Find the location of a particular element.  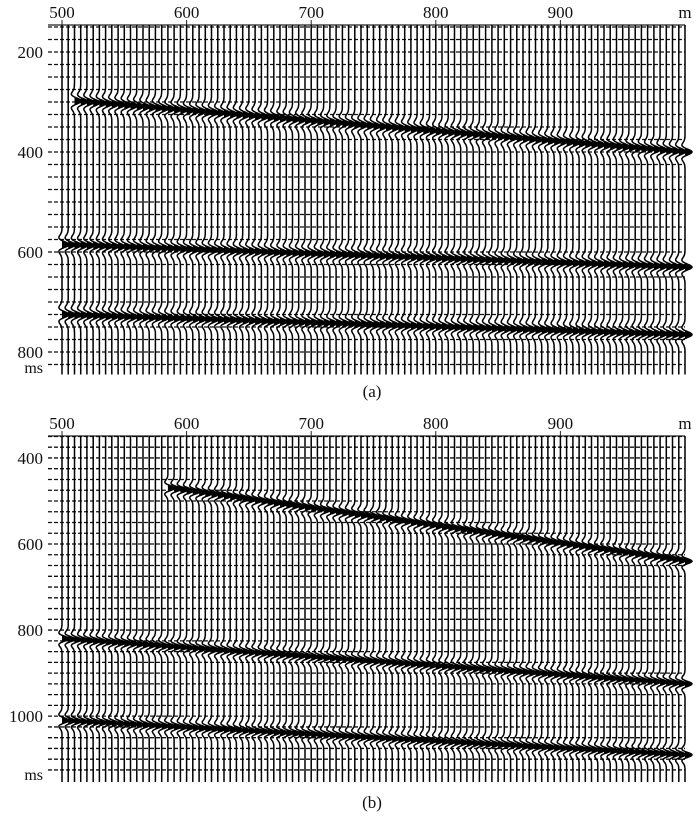

y-tick-label: 200 is located at coordinates (31, 52).